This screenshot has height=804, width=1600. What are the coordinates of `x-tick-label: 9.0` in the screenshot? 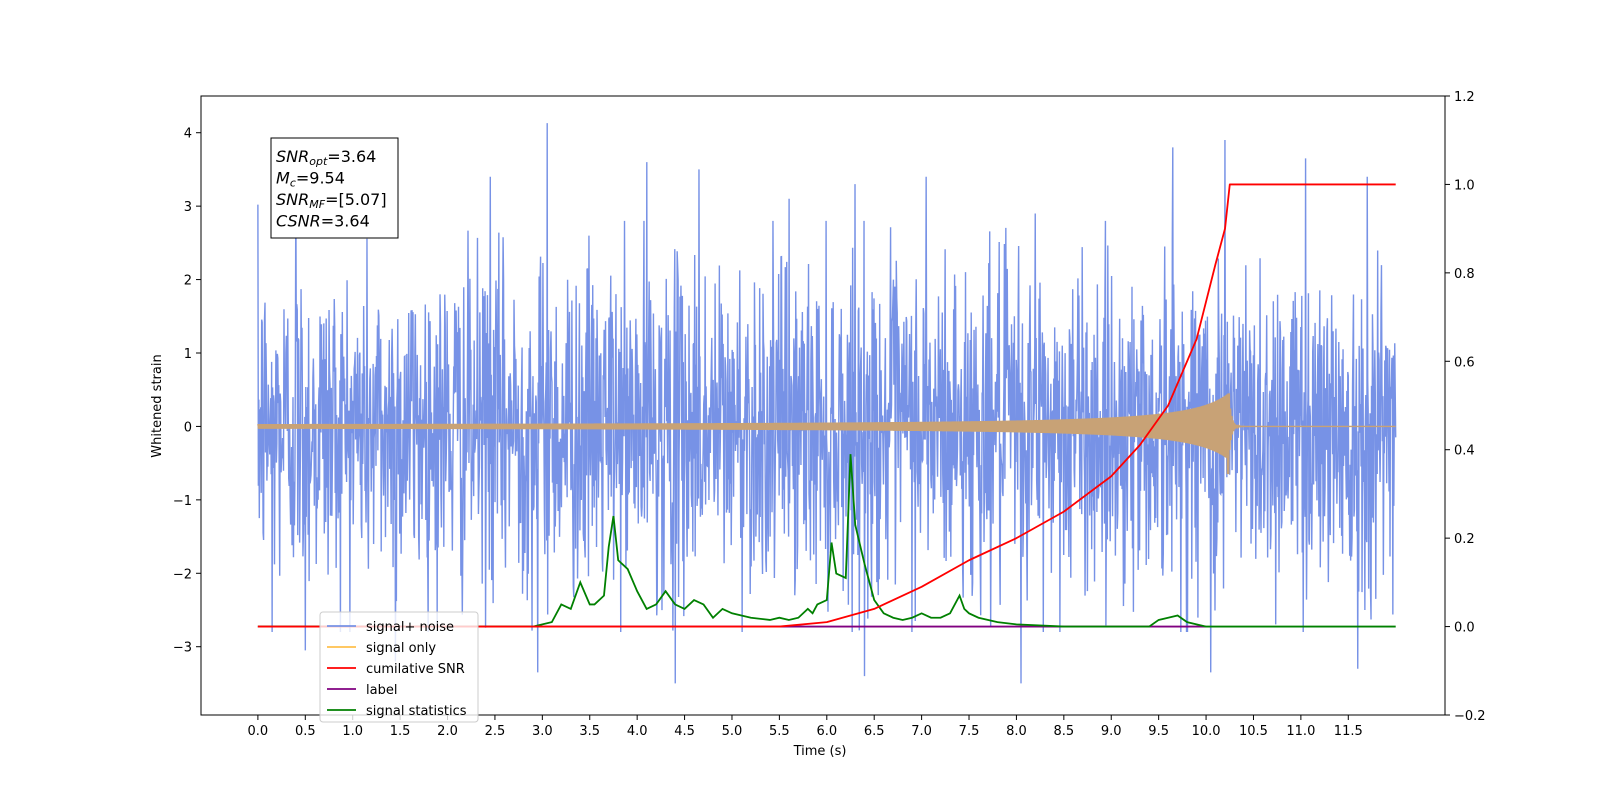 It's located at (1111, 731).